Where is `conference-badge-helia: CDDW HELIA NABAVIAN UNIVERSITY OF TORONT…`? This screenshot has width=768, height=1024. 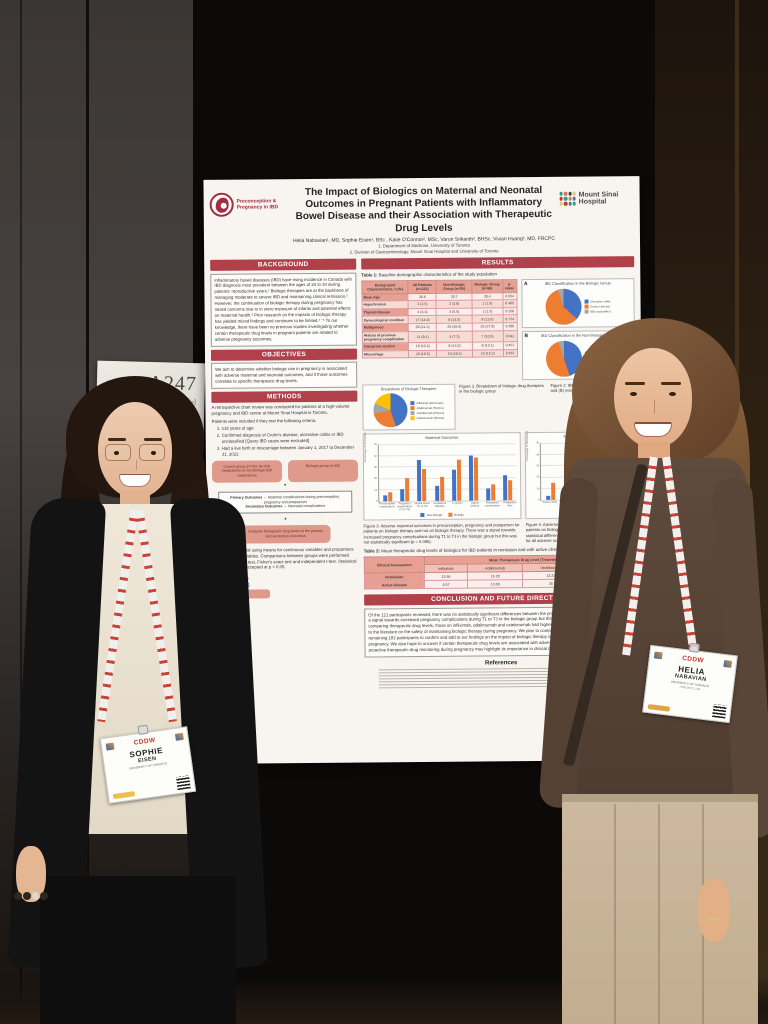 conference-badge-helia: CDDW HELIA NABAVIAN UNIVERSITY OF TORONT… is located at coordinates (690, 683).